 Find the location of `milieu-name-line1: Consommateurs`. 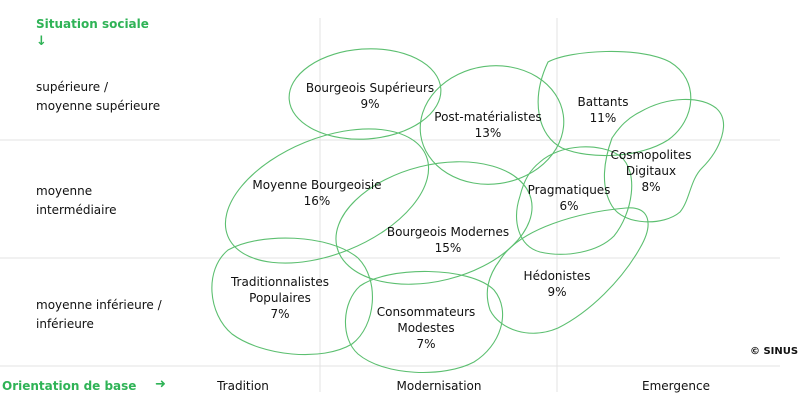

milieu-name-line1: Consommateurs is located at coordinates (426, 312).